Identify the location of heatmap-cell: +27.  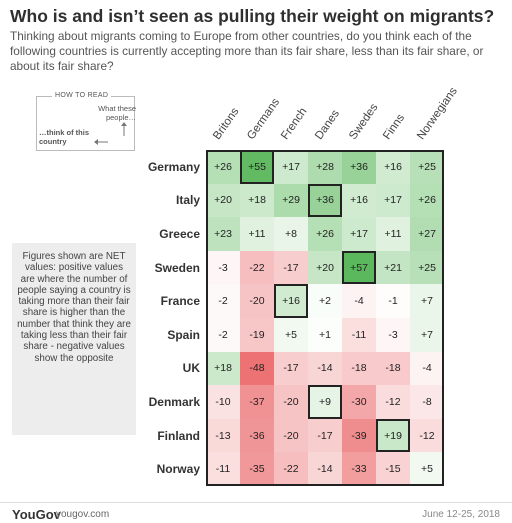
(427, 234).